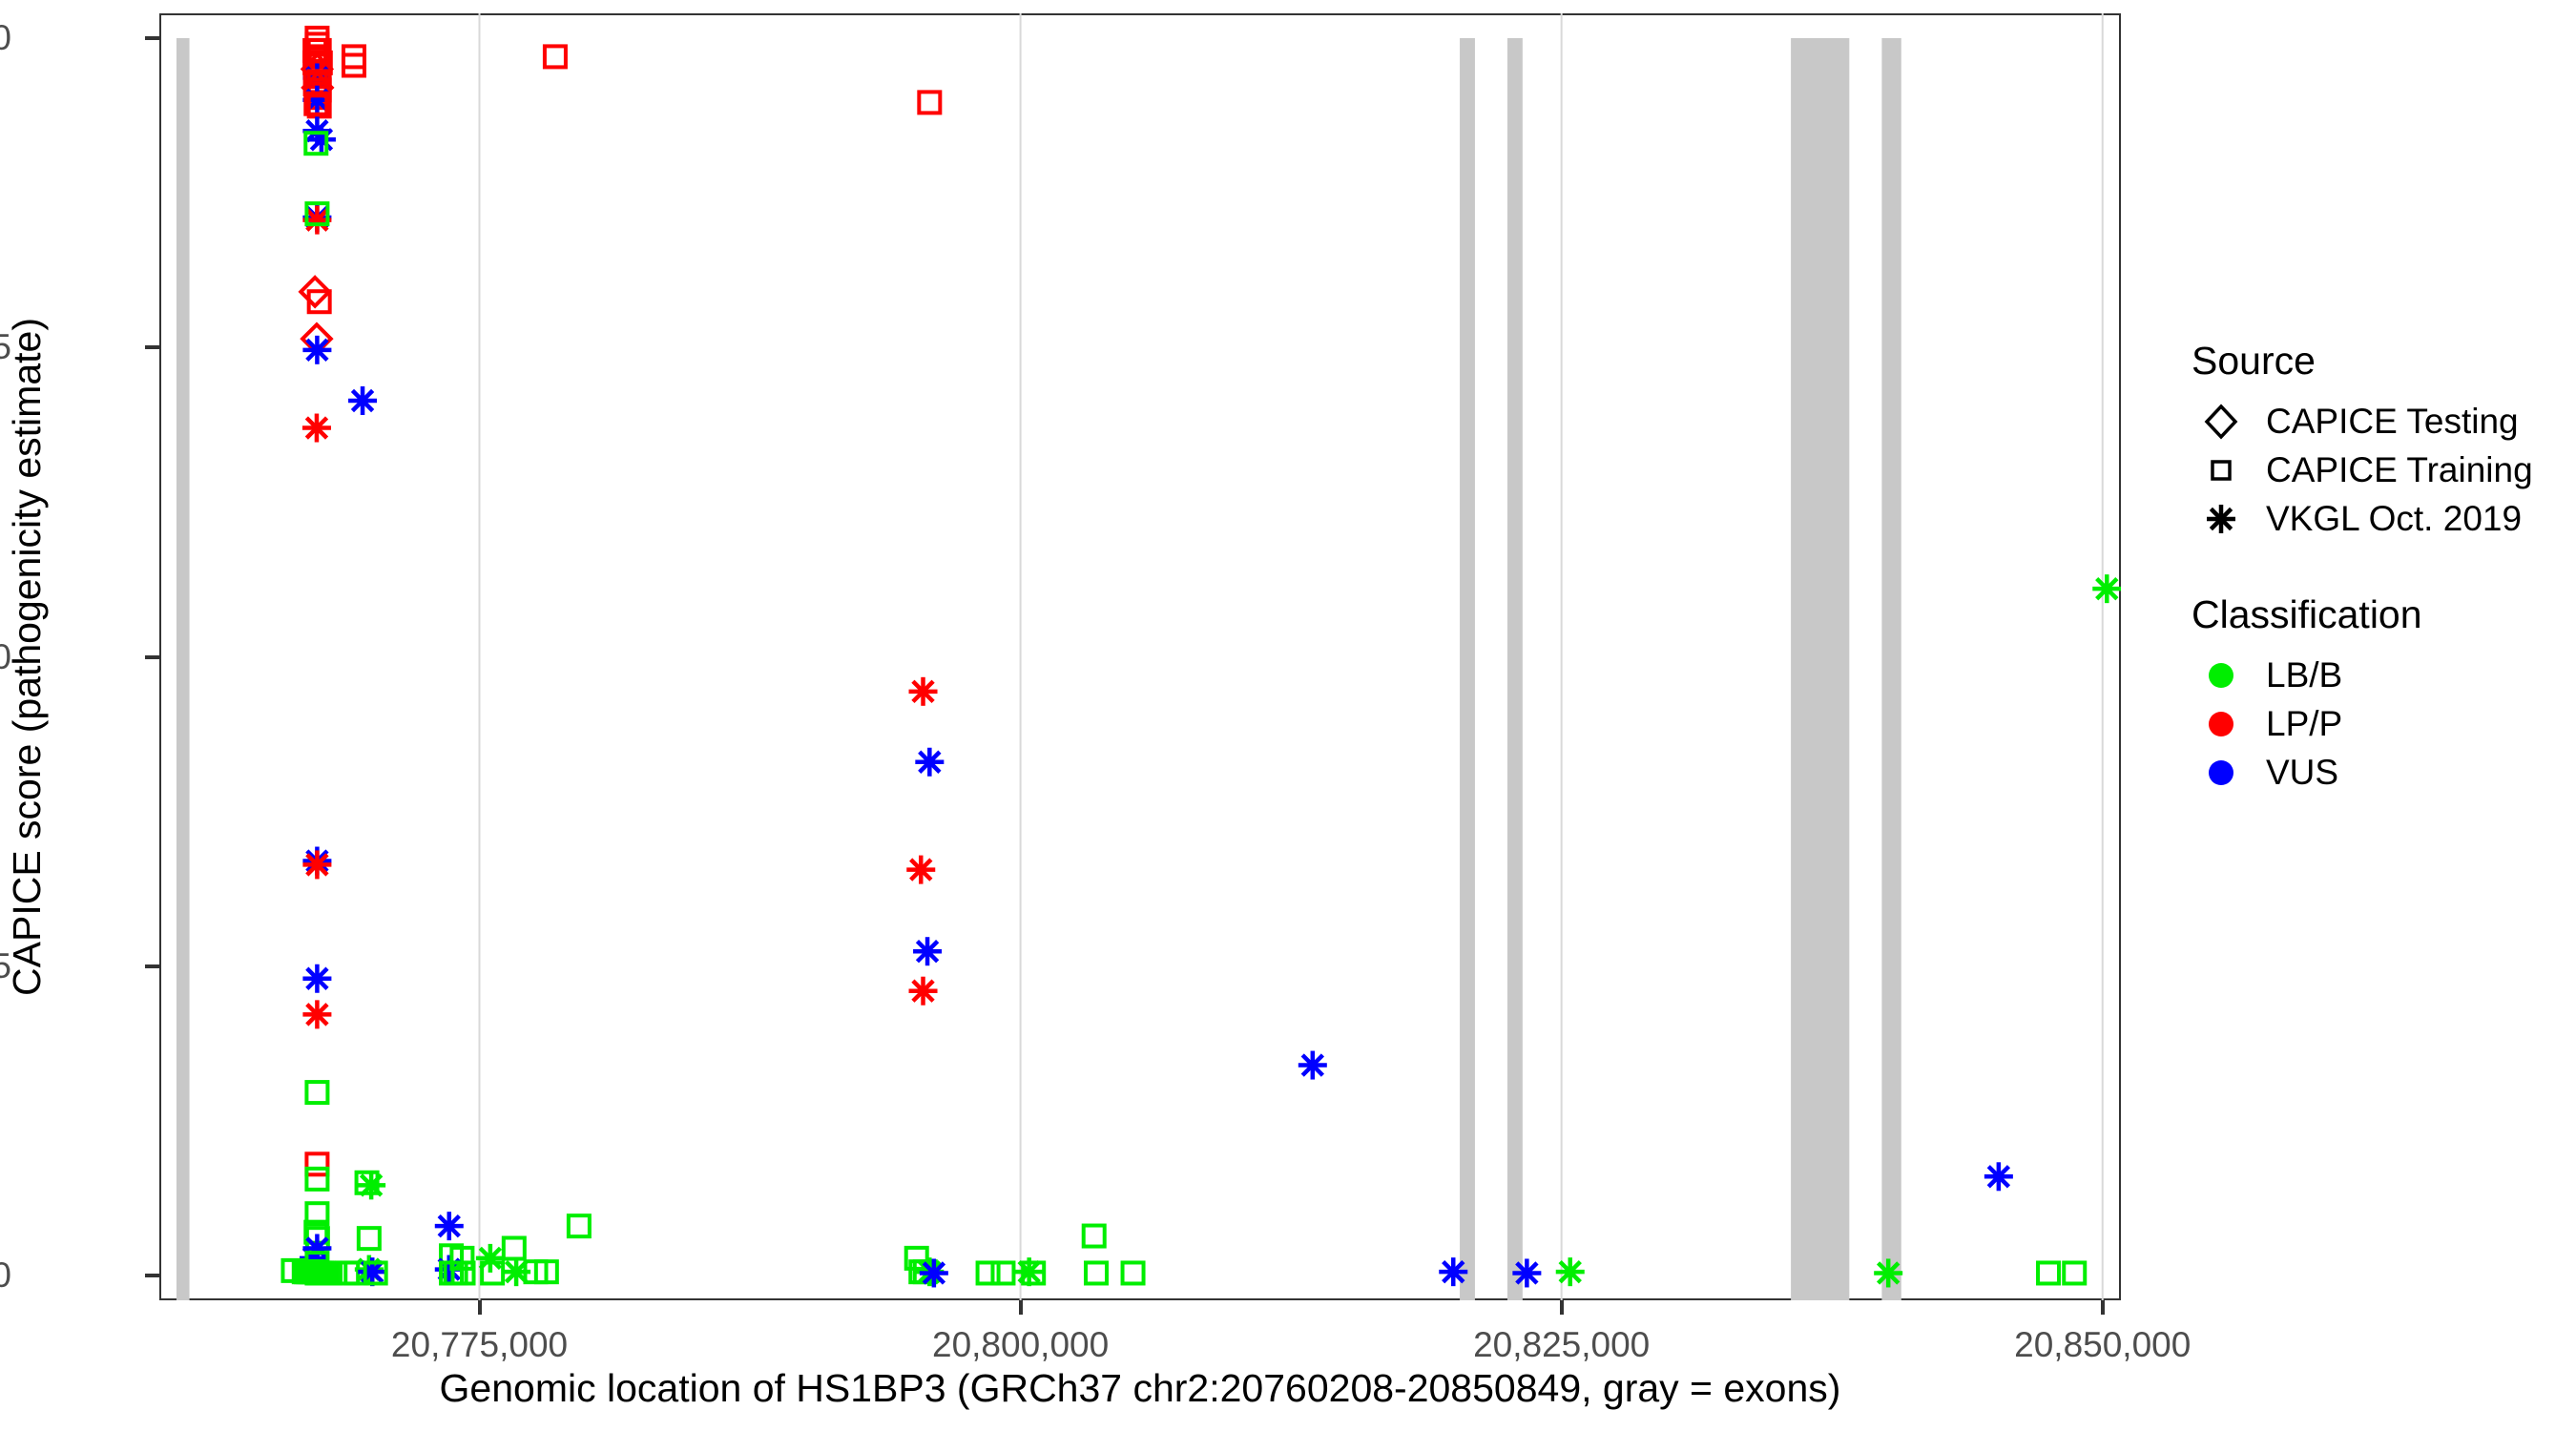 This screenshot has height=1431, width=2576. I want to click on legend-item-source: VKGL Oct. 2019, so click(2382, 518).